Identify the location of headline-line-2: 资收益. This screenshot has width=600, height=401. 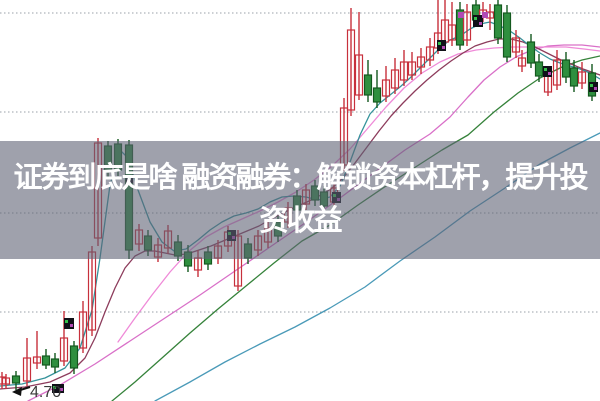
(300, 221).